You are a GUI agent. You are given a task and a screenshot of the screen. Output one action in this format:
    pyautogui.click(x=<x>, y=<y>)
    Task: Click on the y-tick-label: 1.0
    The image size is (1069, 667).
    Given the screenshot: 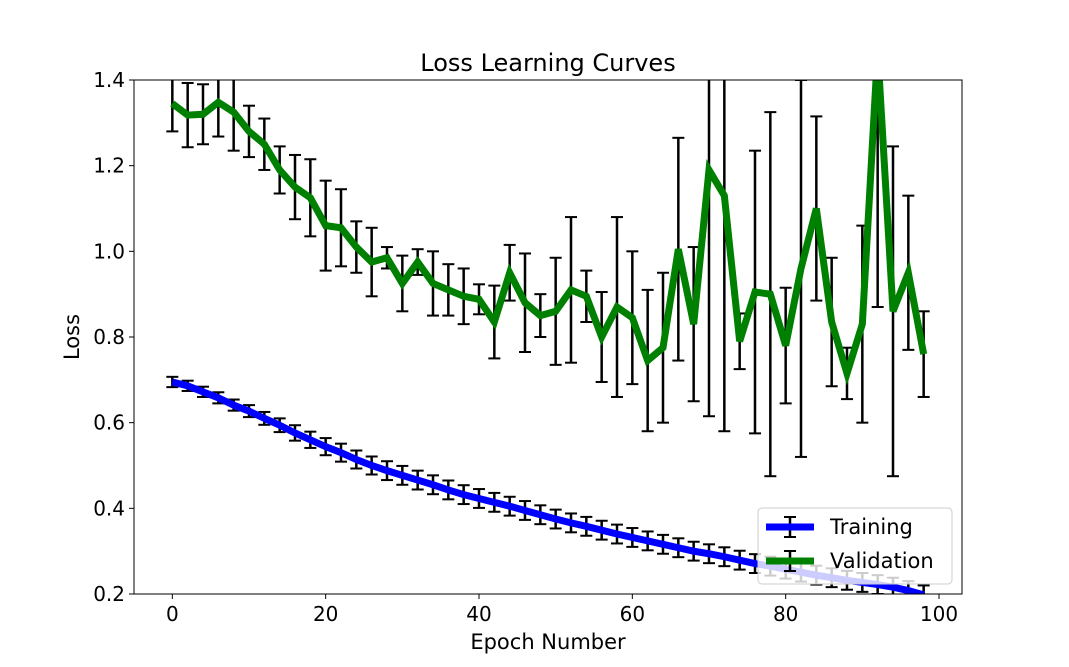 What is the action you would take?
    pyautogui.click(x=109, y=251)
    